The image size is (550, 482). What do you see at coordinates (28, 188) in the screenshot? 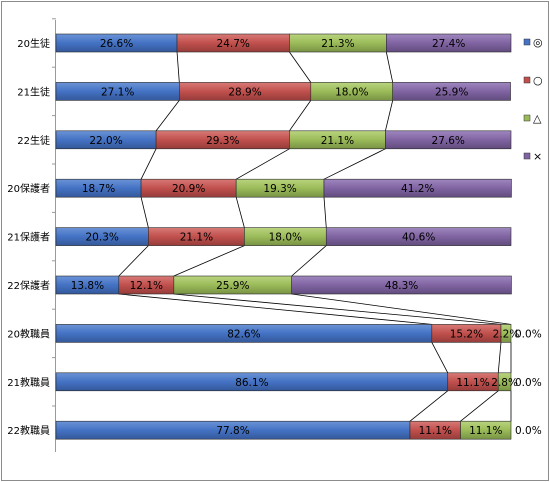
I see `category-label: 20保護者` at bounding box center [28, 188].